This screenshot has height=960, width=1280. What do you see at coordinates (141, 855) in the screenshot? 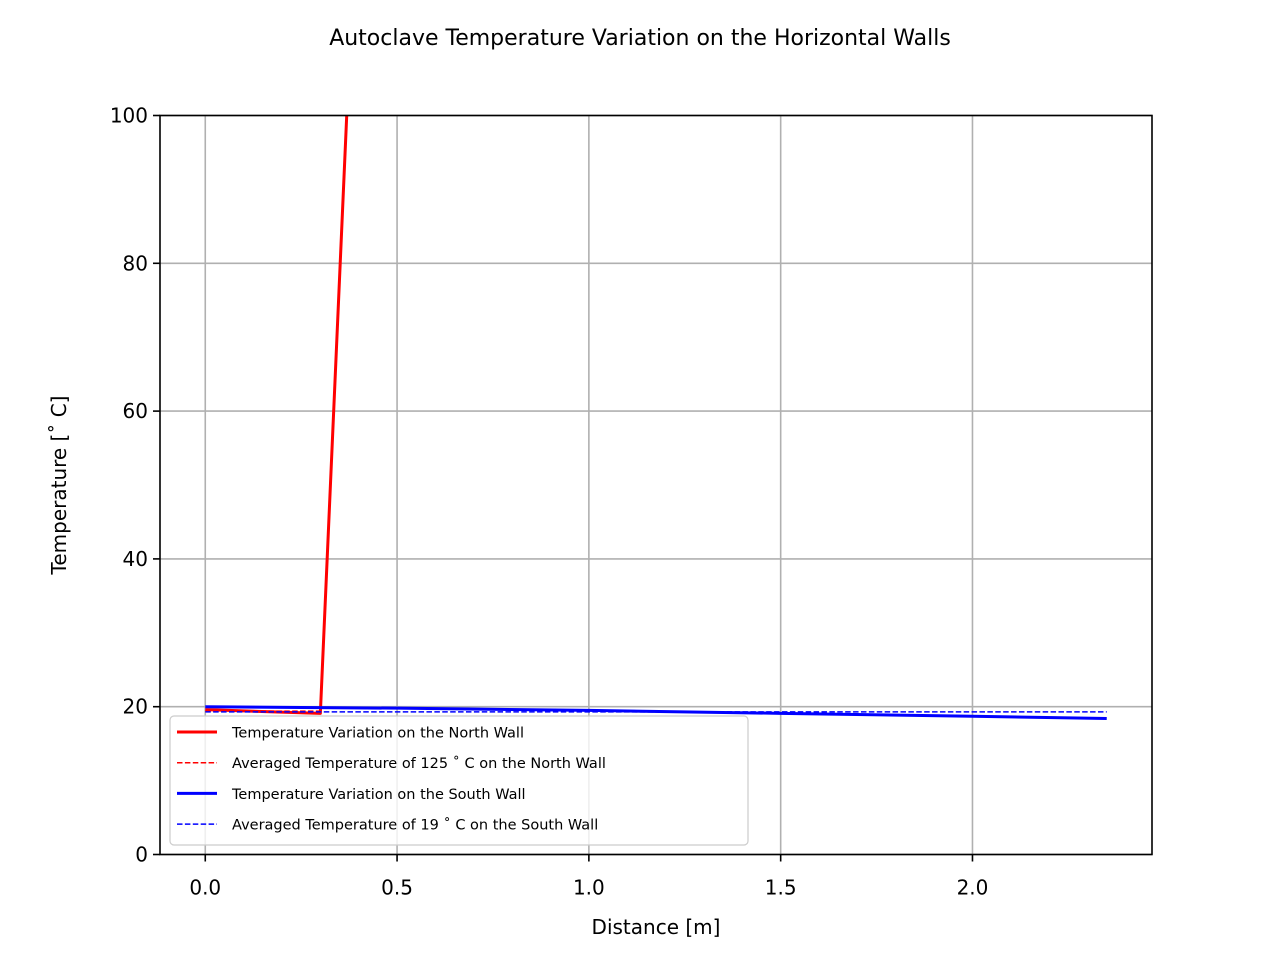
I see `y-tick-label: 0` at bounding box center [141, 855].